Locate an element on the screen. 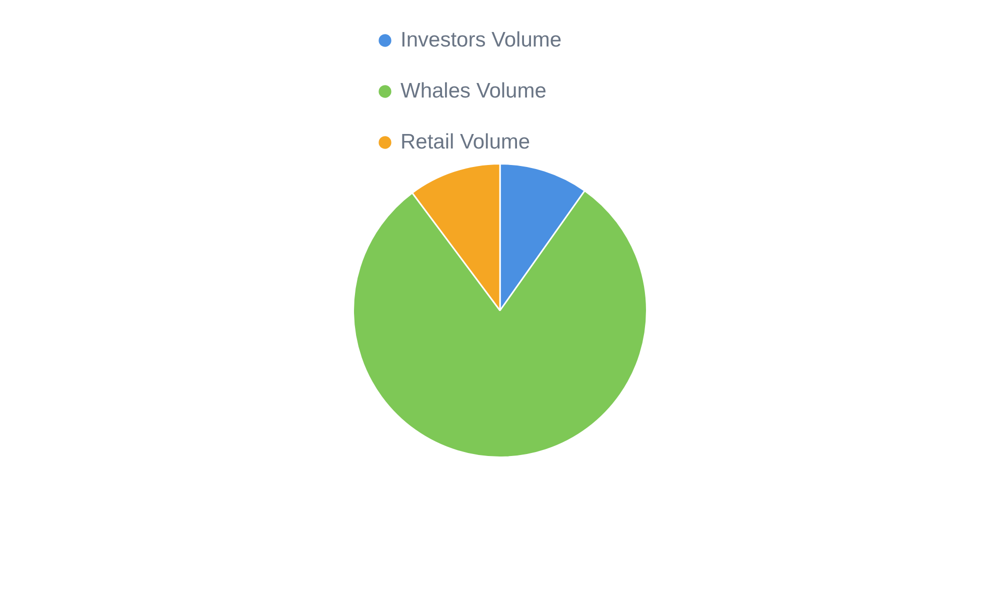  legend-label: Retail Volume is located at coordinates (465, 142).